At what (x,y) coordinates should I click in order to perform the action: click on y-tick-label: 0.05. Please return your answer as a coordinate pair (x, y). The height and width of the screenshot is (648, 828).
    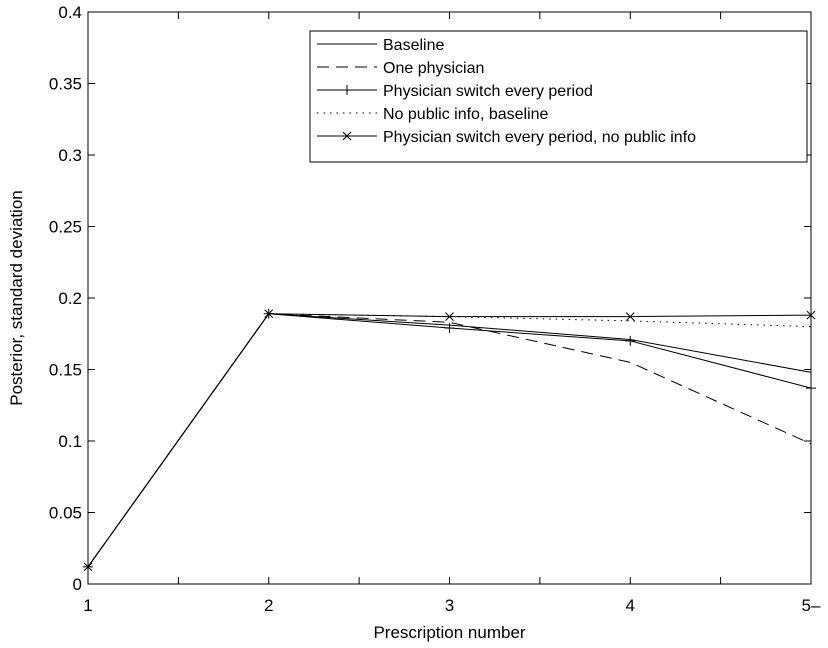
    Looking at the image, I should click on (65, 513).